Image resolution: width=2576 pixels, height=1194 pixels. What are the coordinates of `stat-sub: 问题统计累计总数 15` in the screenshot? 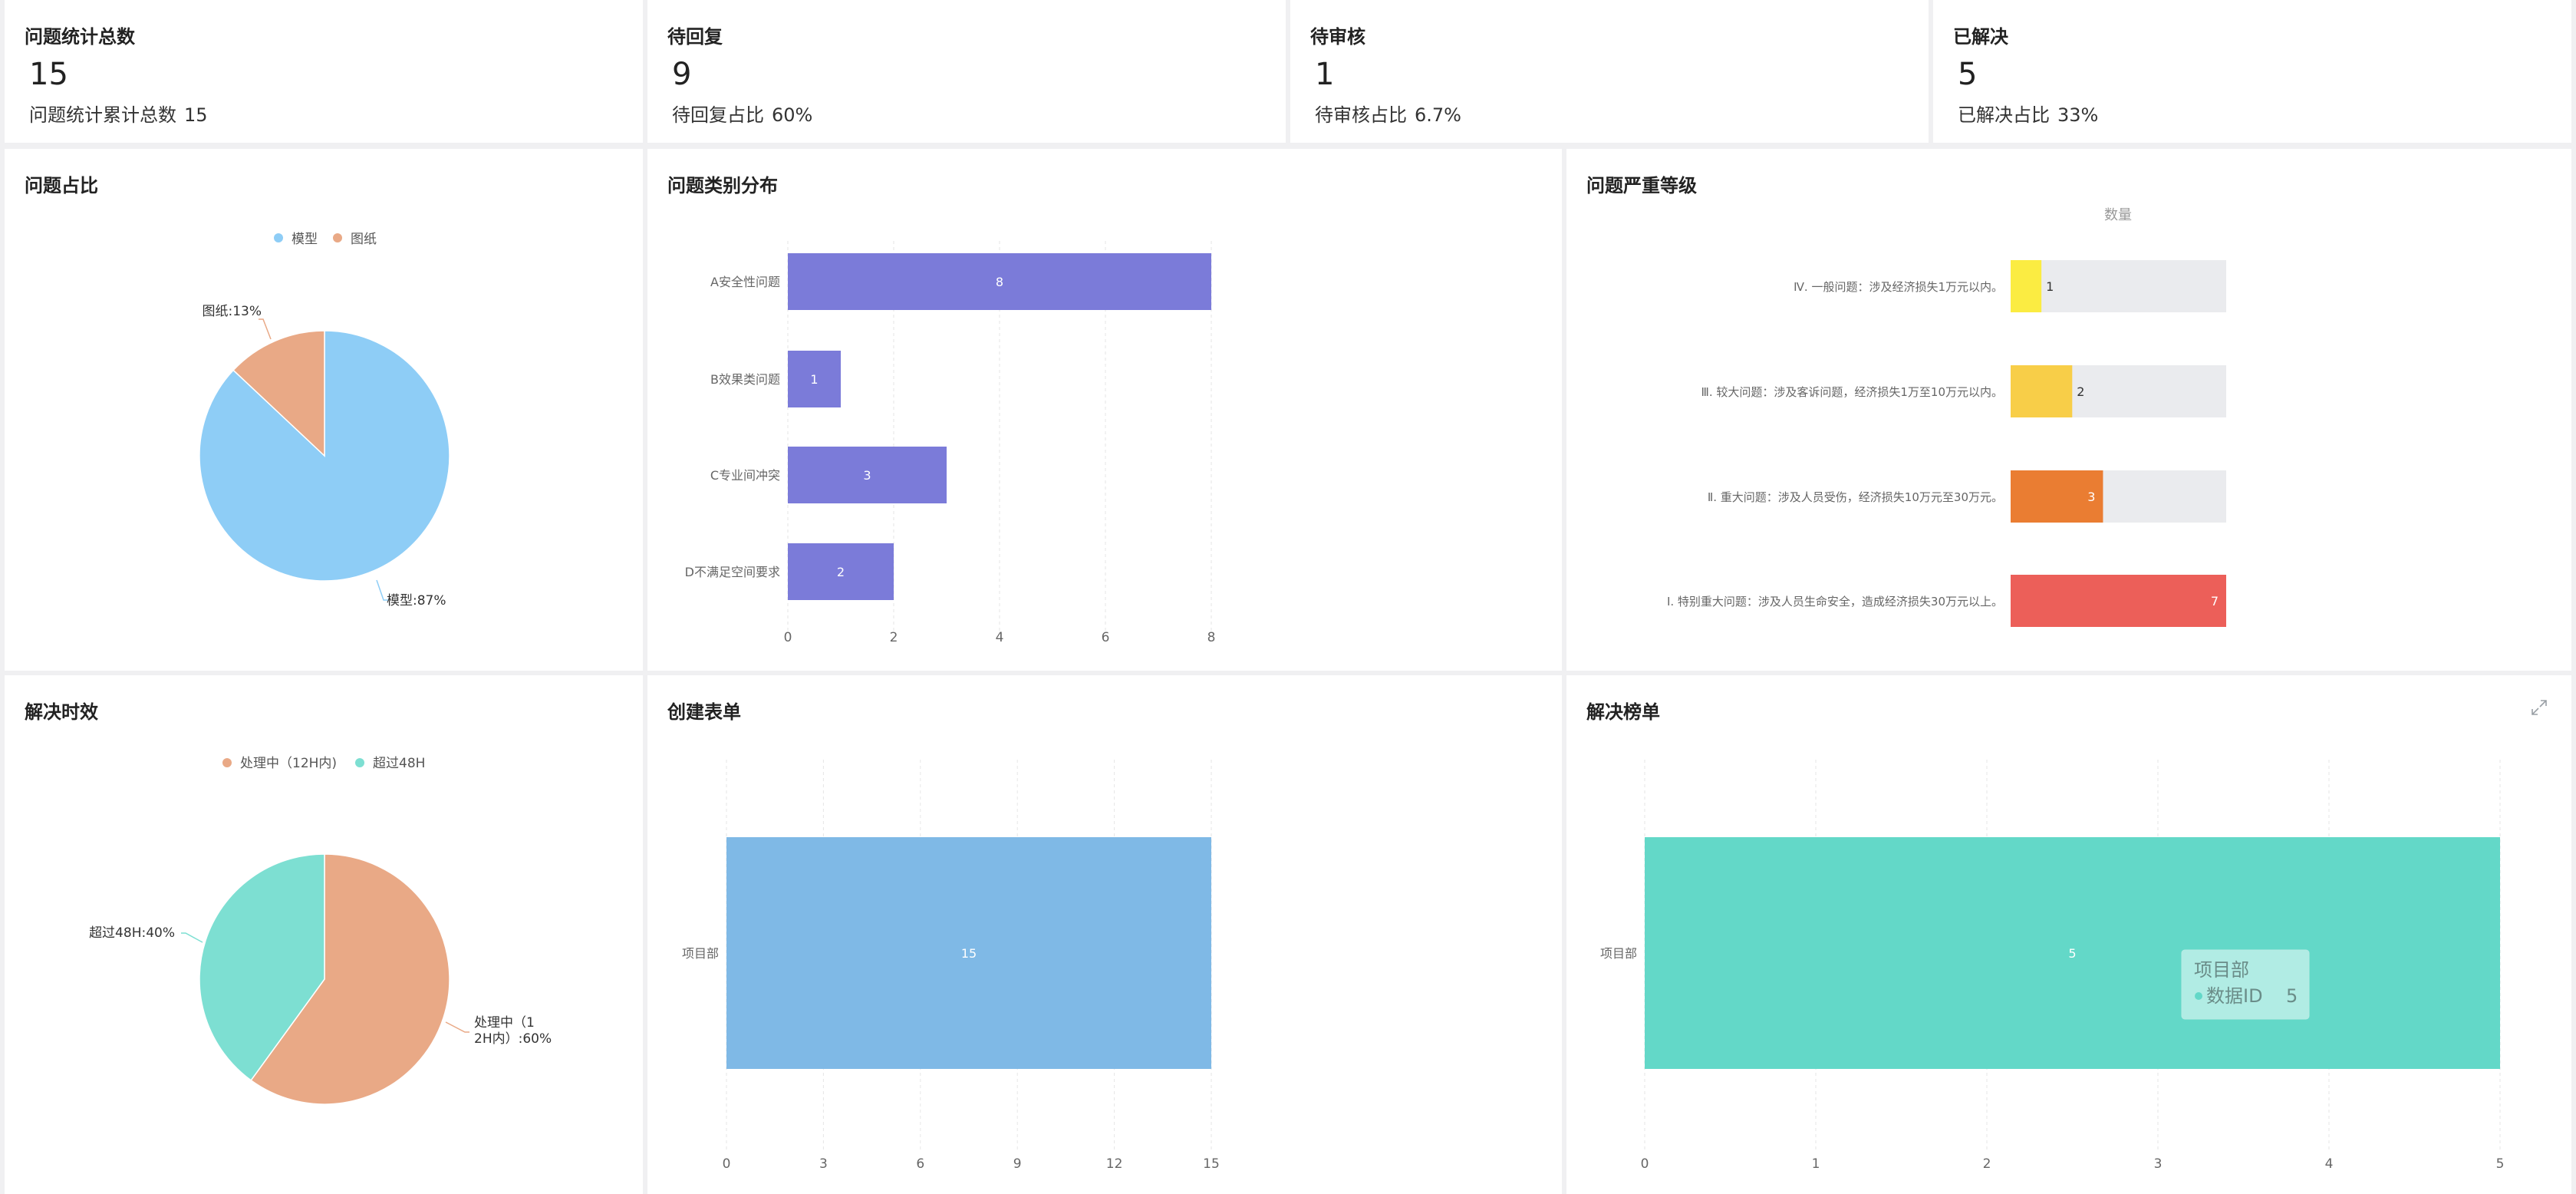 It's located at (118, 113).